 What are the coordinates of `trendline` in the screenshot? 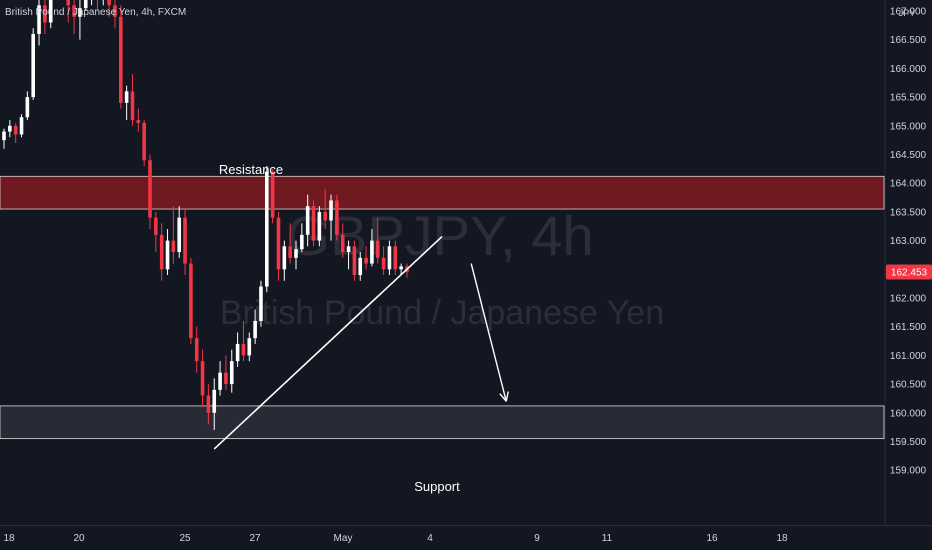 It's located at (328, 342).